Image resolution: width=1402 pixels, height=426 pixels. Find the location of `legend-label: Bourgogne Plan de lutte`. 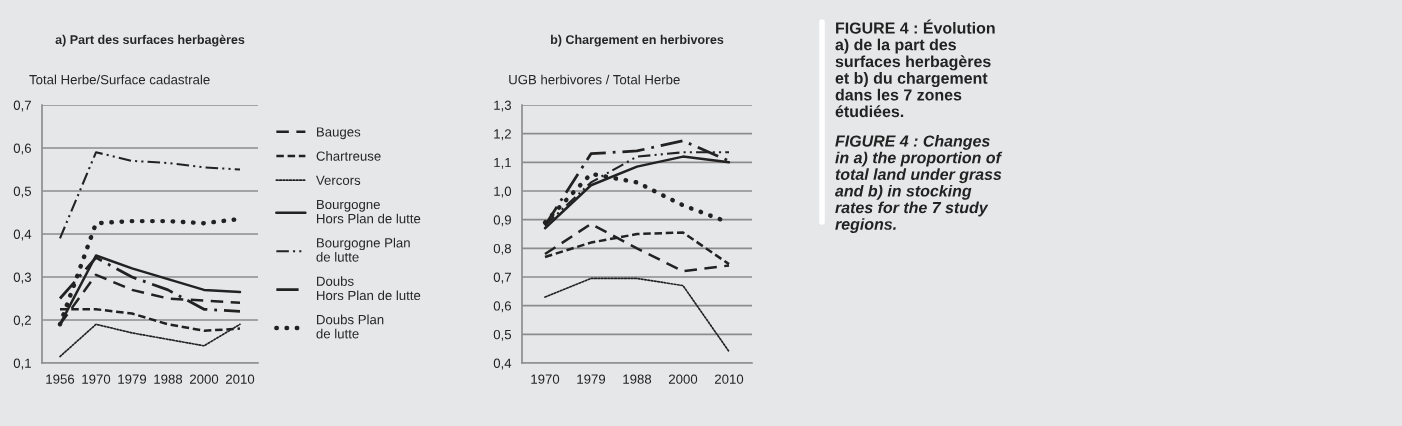

legend-label: Bourgogne Plan de lutte is located at coordinates (363, 249).